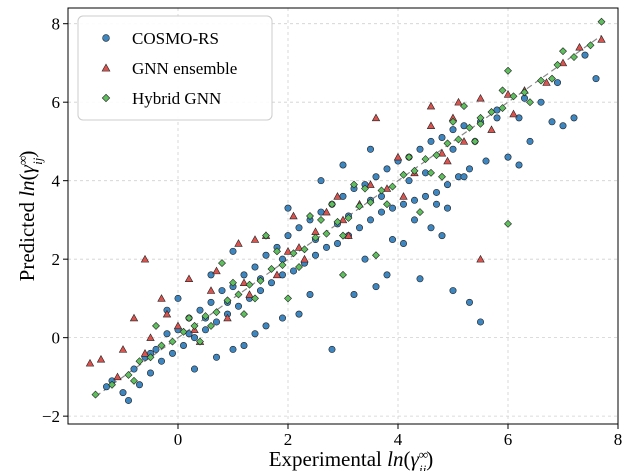 The width and height of the screenshot is (624, 471). What do you see at coordinates (414, 459) in the screenshot?
I see `x-axis-label-symbol: γ` at bounding box center [414, 459].